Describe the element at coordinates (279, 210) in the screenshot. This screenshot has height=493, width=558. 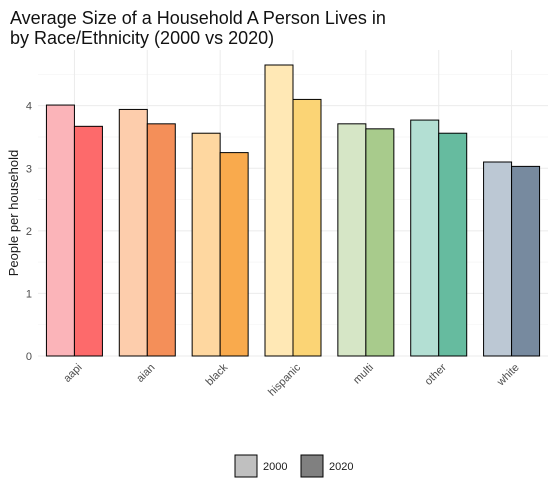
I see `bar-hispanic-2000` at that location.